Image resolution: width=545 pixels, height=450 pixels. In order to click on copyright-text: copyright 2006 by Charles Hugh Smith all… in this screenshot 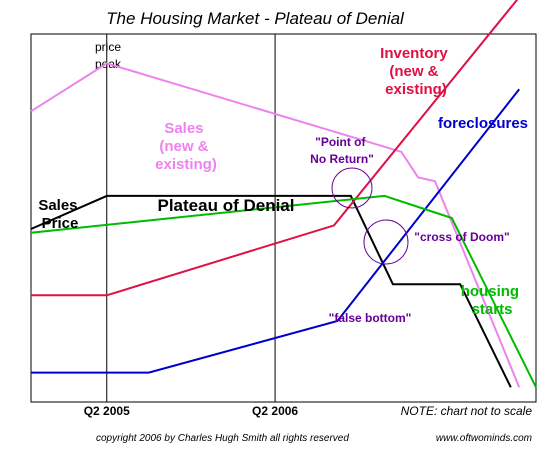, I will do `click(222, 438)`.